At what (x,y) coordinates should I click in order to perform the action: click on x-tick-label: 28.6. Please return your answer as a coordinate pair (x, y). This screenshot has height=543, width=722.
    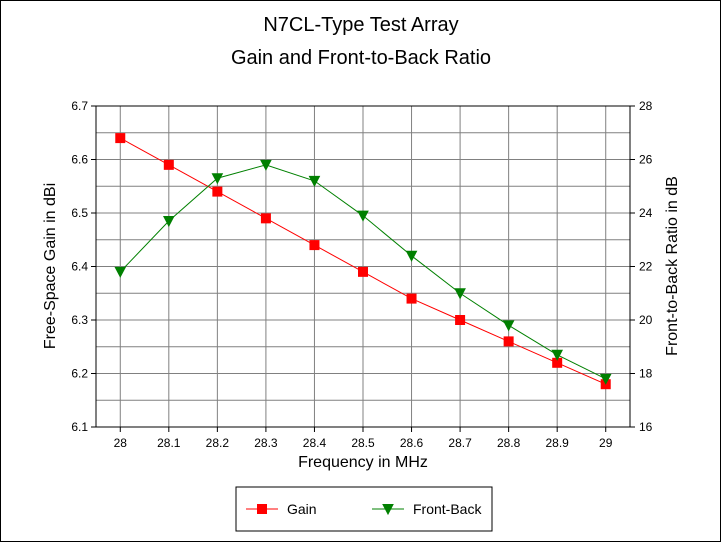
    Looking at the image, I should click on (412, 443).